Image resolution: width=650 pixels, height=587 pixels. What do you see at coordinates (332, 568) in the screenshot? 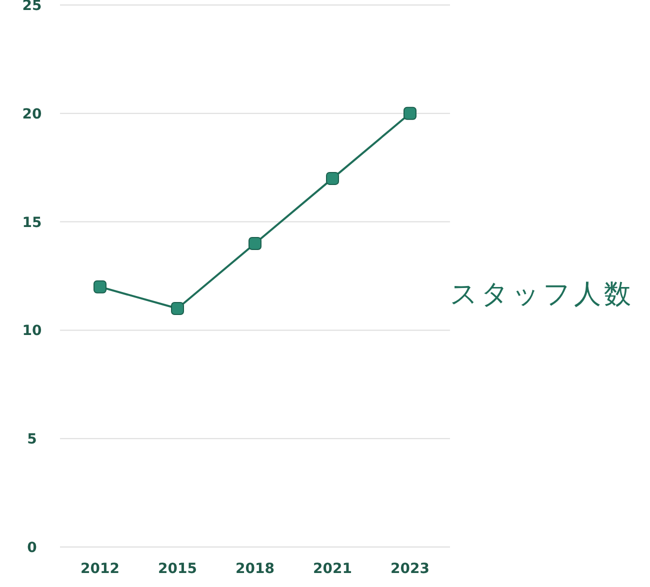
I see `x-tick-label: 2021` at bounding box center [332, 568].